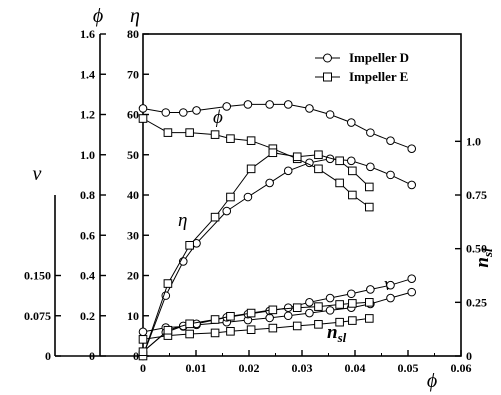 This screenshot has height=395, width=501. What do you see at coordinates (37, 316) in the screenshot?
I see `nu-tick-label: 0.075` at bounding box center [37, 316].